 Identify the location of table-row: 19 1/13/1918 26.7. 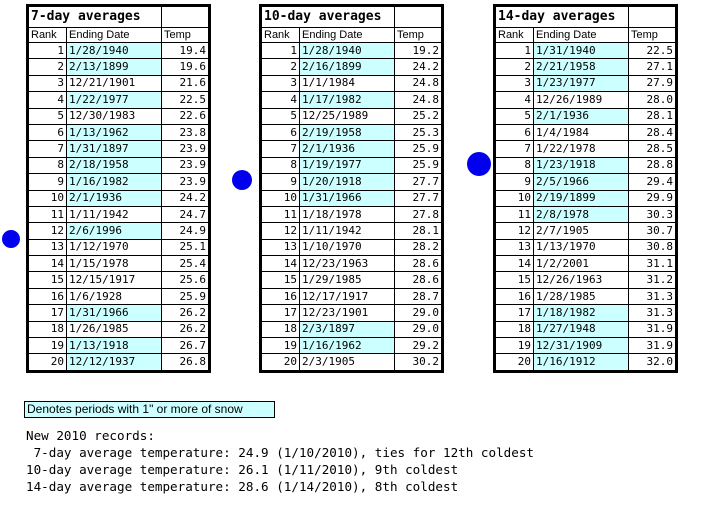
(118, 346).